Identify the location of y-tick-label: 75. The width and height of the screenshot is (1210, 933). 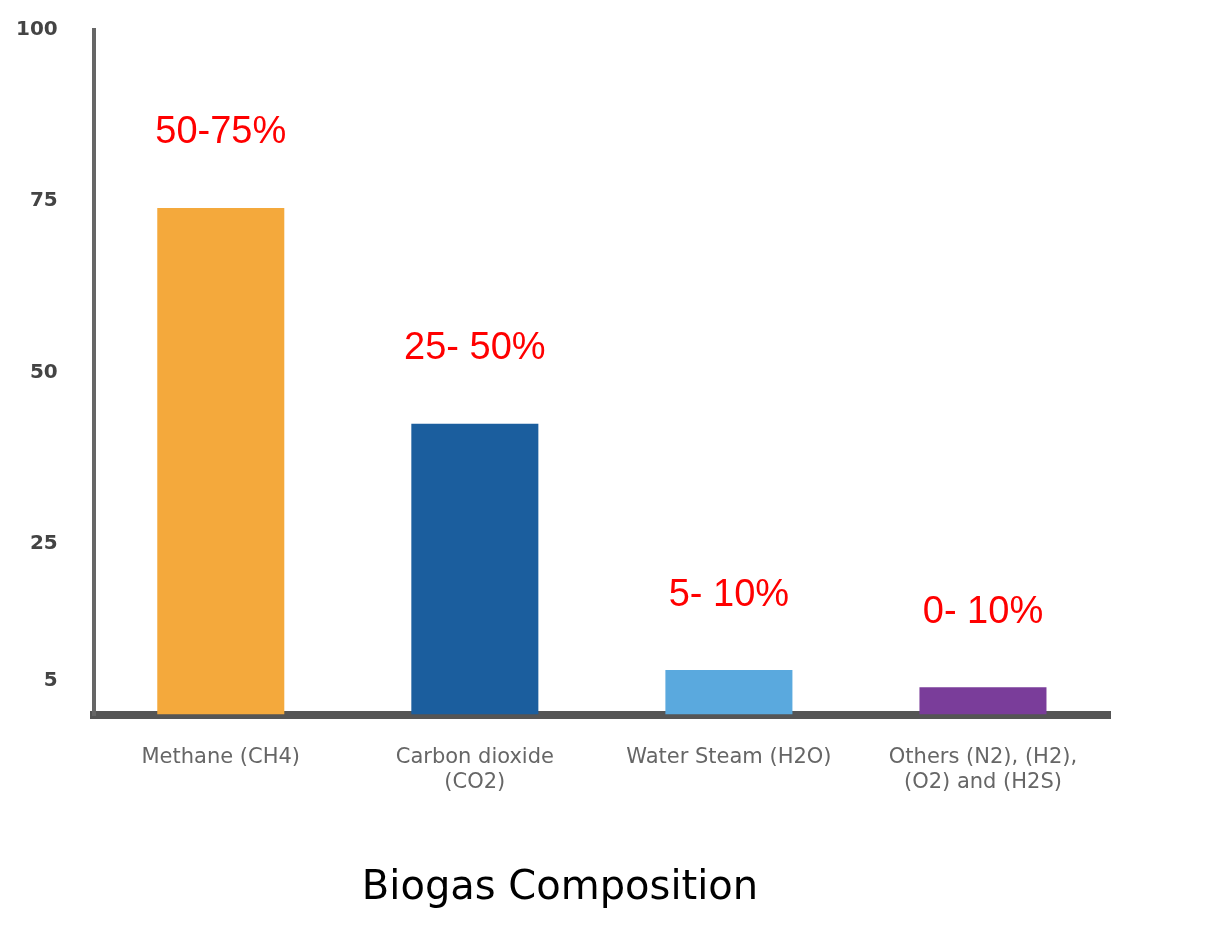
(43, 199).